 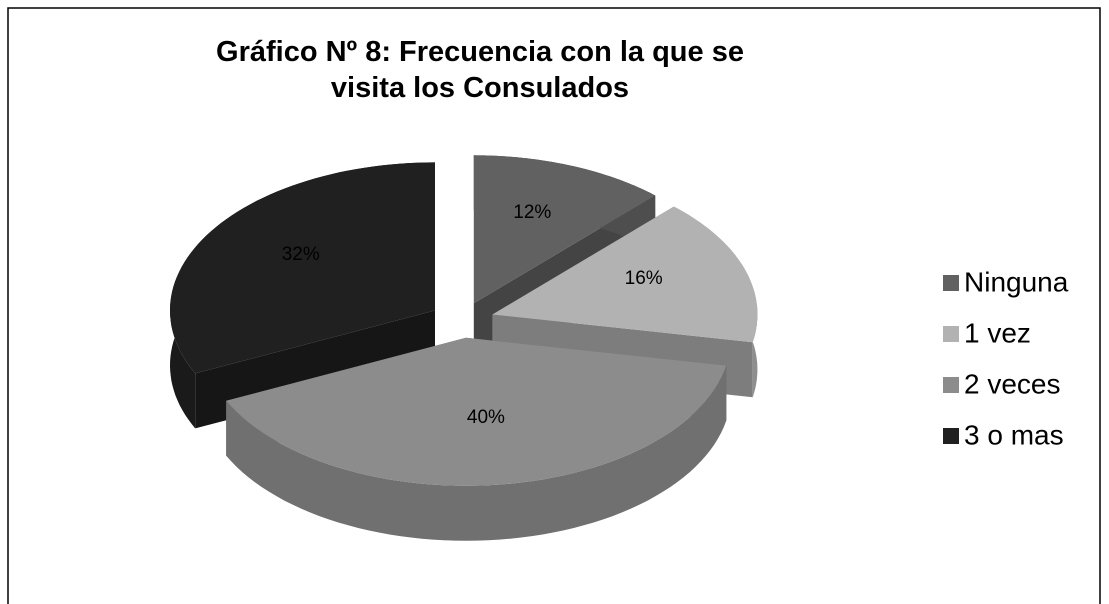 I want to click on legend-label: 1 vez, so click(x=997, y=332).